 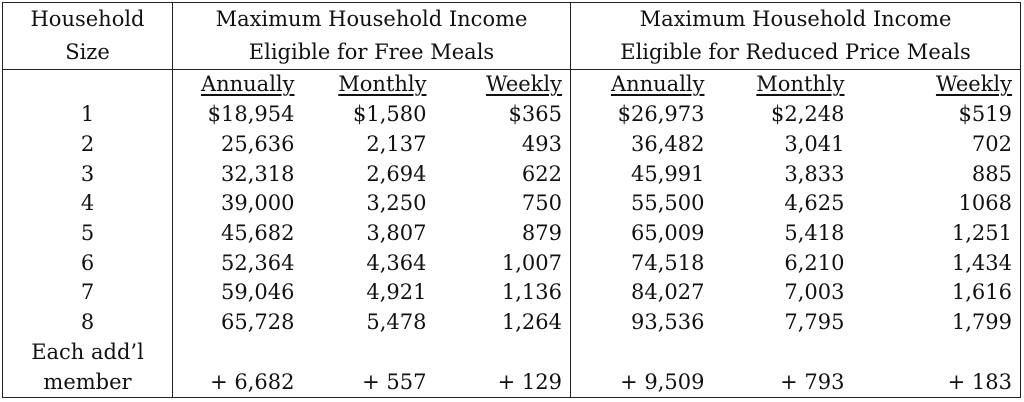 I want to click on additional-free-weekly-cell: + 129, so click(x=502, y=382).